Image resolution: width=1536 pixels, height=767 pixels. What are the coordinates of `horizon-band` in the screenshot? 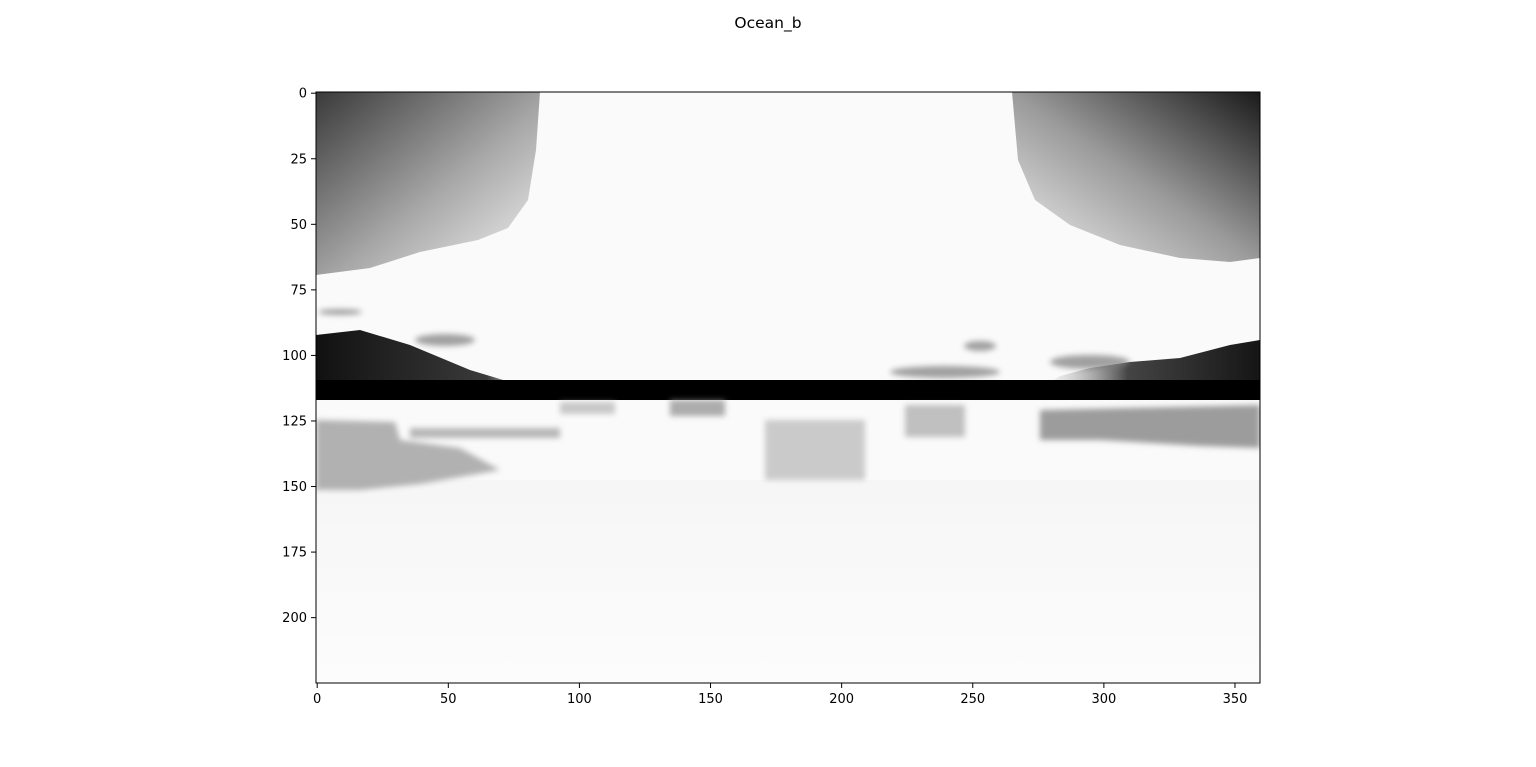 It's located at (788, 390).